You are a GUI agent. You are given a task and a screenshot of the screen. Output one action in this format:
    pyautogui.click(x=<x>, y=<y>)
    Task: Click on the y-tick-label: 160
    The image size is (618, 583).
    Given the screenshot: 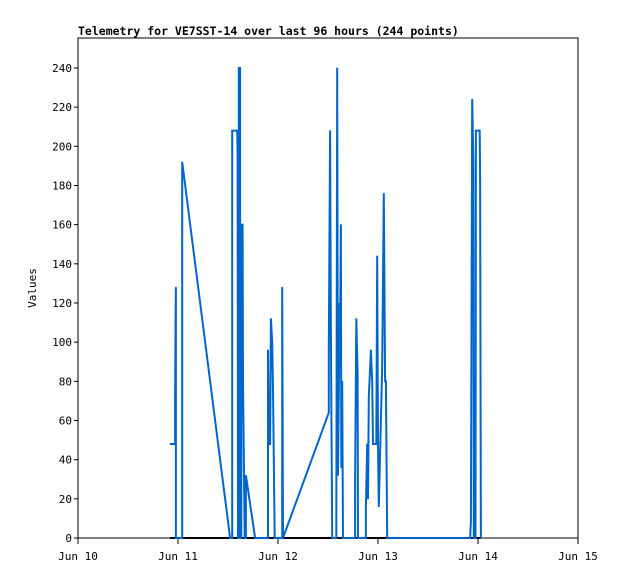 What is the action you would take?
    pyautogui.click(x=62, y=225)
    